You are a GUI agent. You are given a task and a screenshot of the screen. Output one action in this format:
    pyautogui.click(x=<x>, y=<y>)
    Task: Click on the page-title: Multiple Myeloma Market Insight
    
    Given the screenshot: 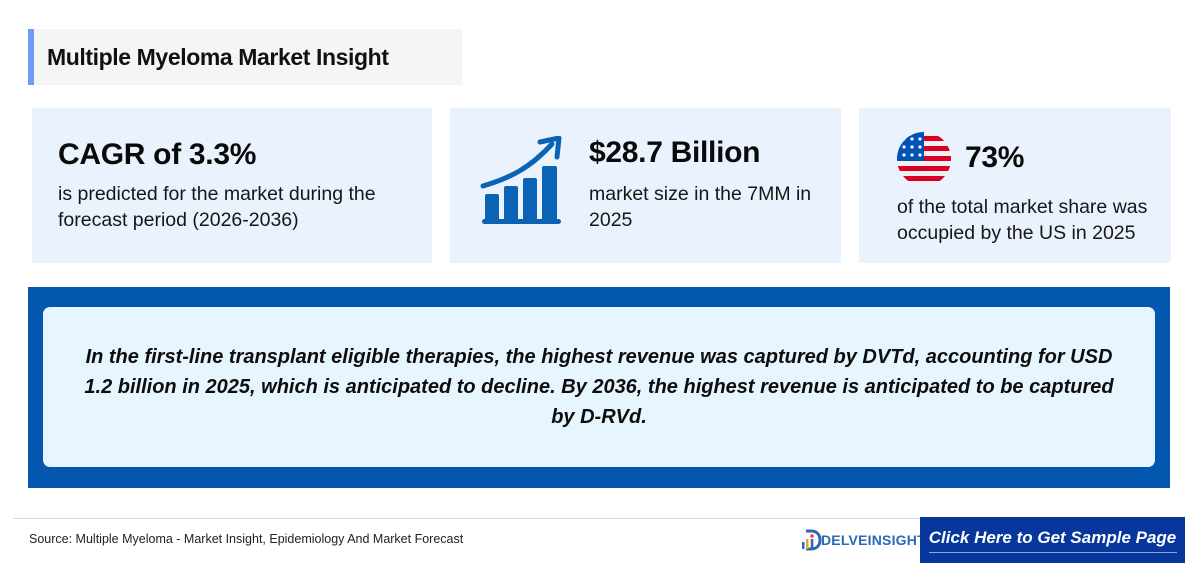 What is the action you would take?
    pyautogui.click(x=218, y=56)
    